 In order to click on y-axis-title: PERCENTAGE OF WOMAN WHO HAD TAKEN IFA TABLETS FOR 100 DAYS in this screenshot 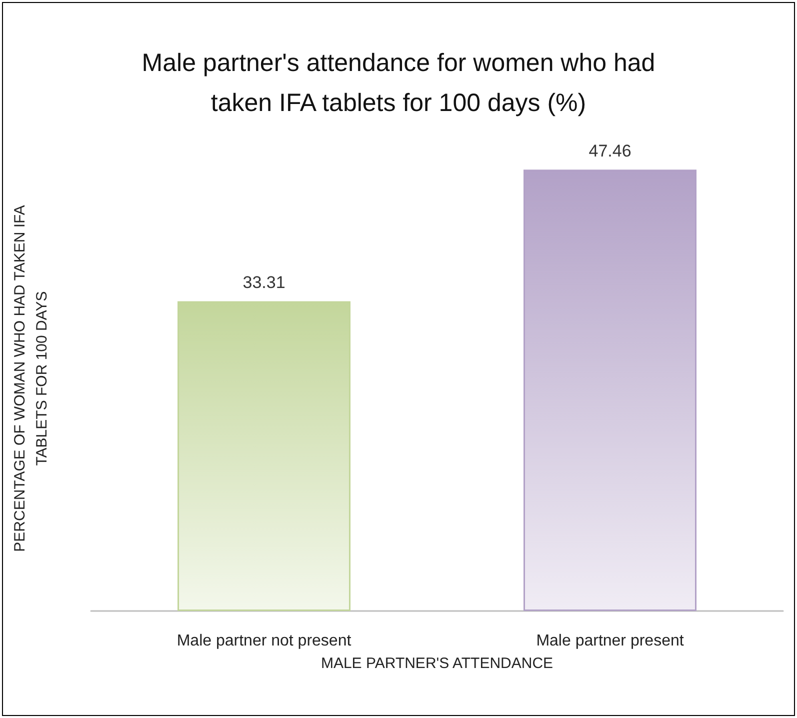, I will do `click(31, 378)`.